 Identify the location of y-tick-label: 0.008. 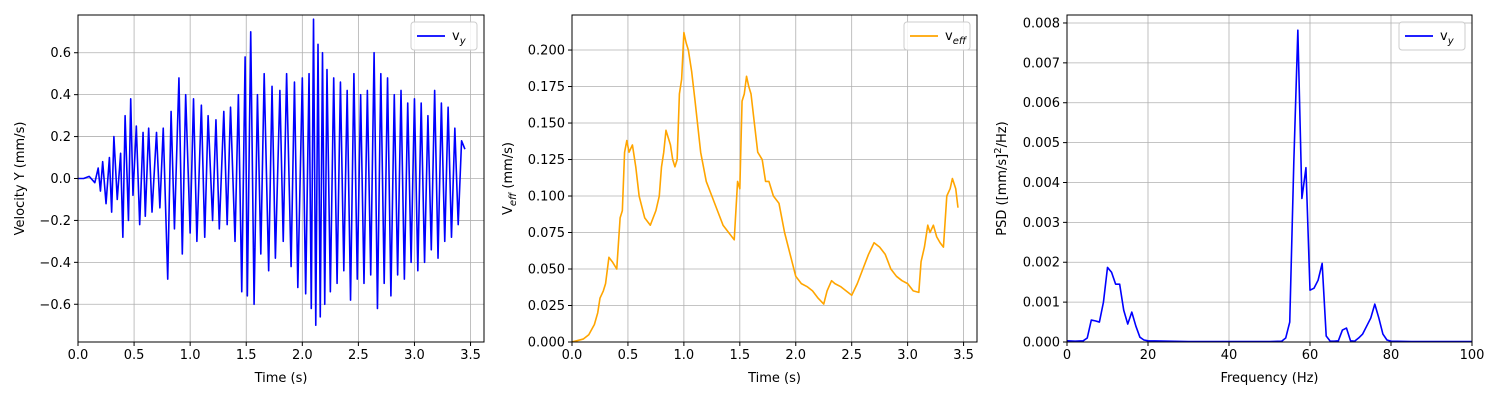
(1041, 23).